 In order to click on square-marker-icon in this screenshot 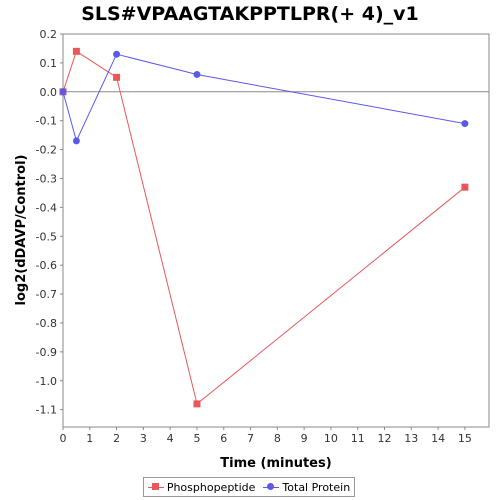, I will do `click(155, 487)`.